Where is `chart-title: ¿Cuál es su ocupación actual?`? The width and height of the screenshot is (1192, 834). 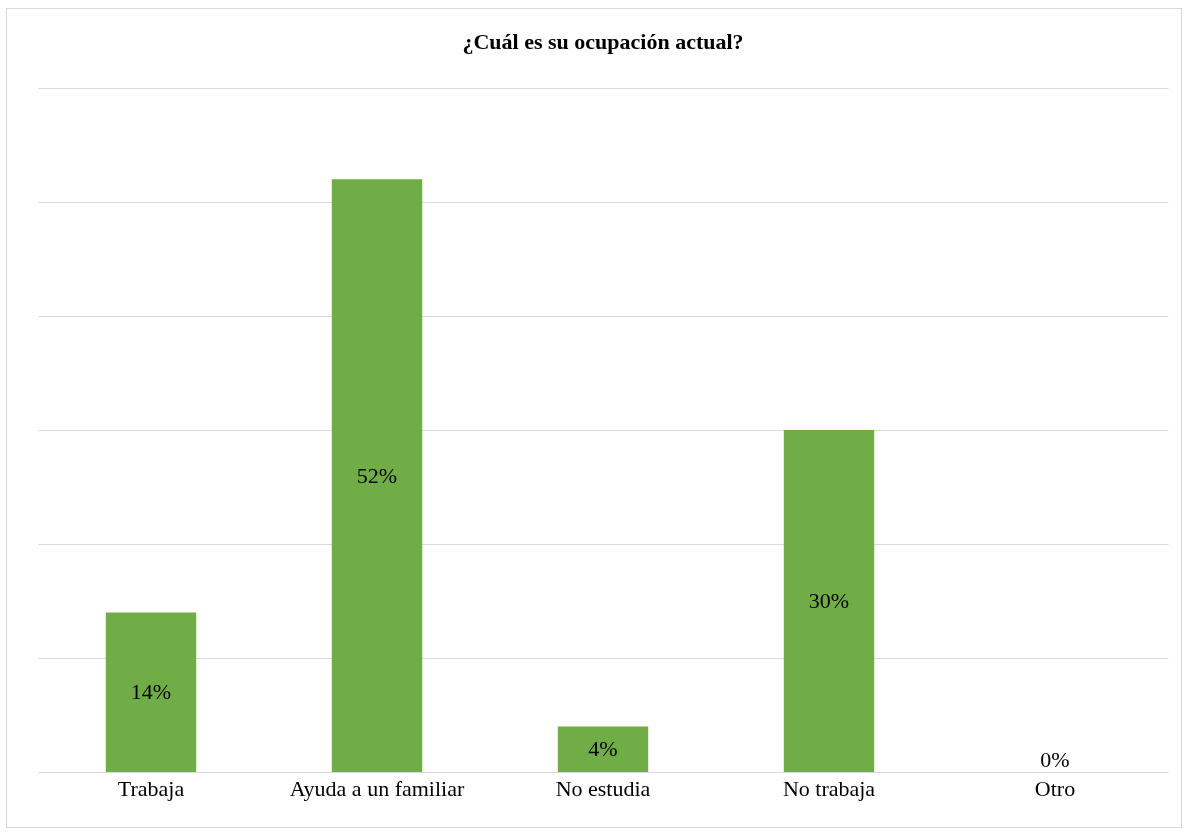 chart-title: ¿Cuál es su ocupación actual? is located at coordinates (603, 41).